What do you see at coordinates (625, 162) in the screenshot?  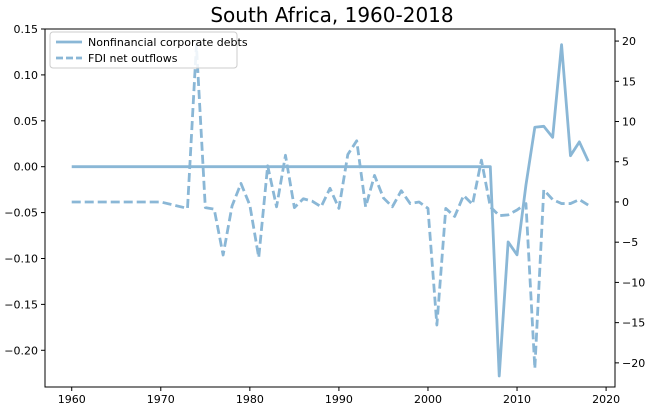 I see `y-right-tick-label: 5` at bounding box center [625, 162].